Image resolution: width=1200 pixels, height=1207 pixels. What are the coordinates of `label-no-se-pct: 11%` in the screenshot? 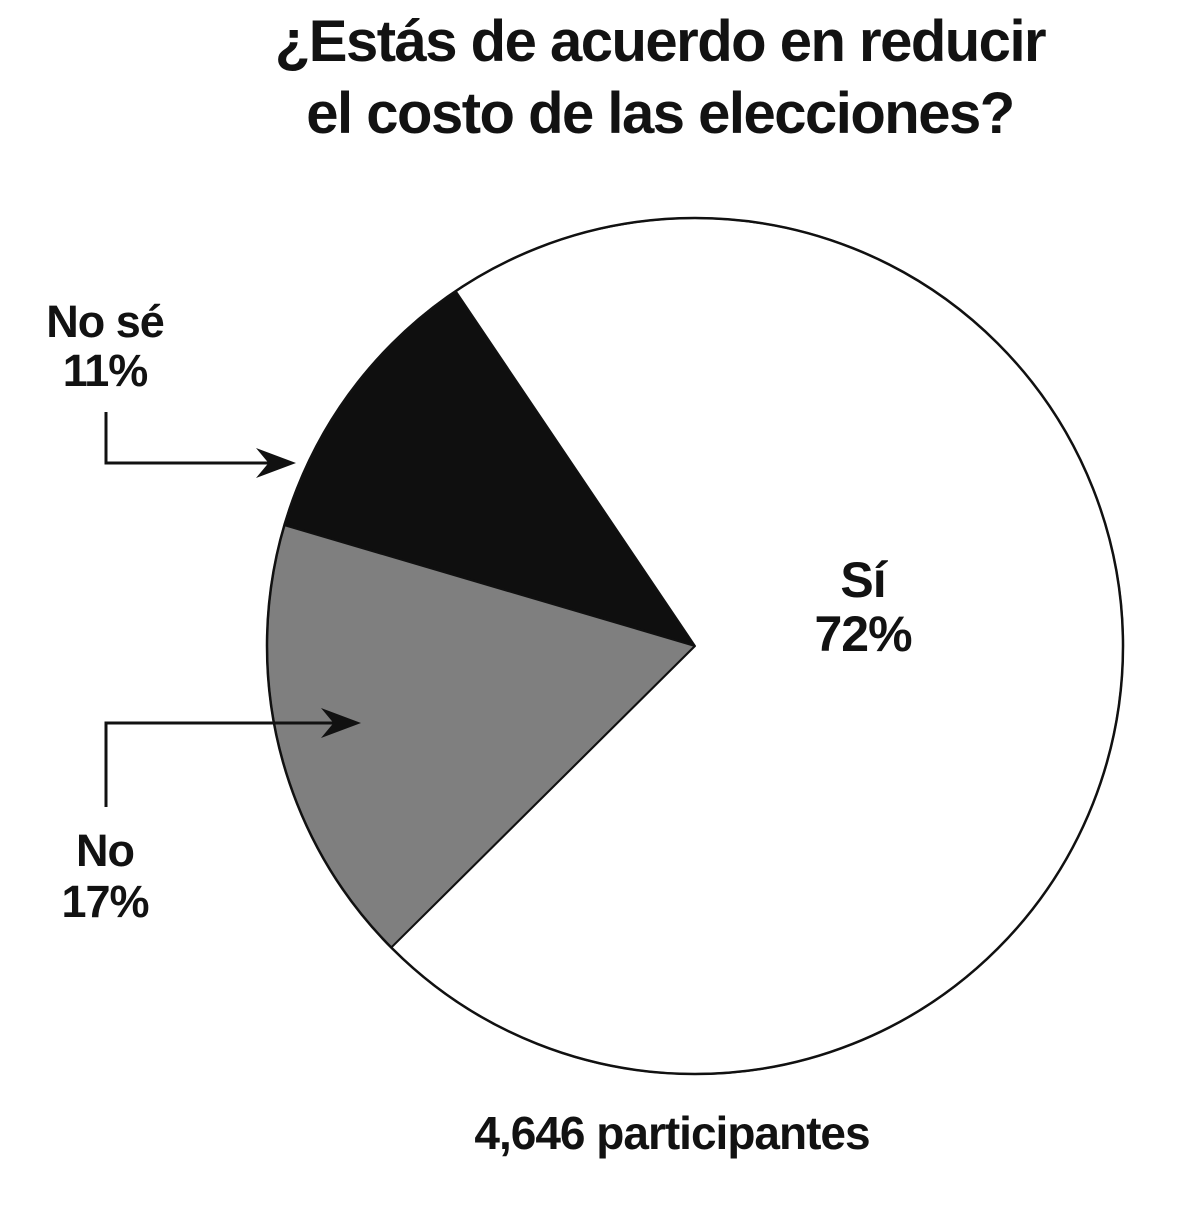 It's located at (105, 370).